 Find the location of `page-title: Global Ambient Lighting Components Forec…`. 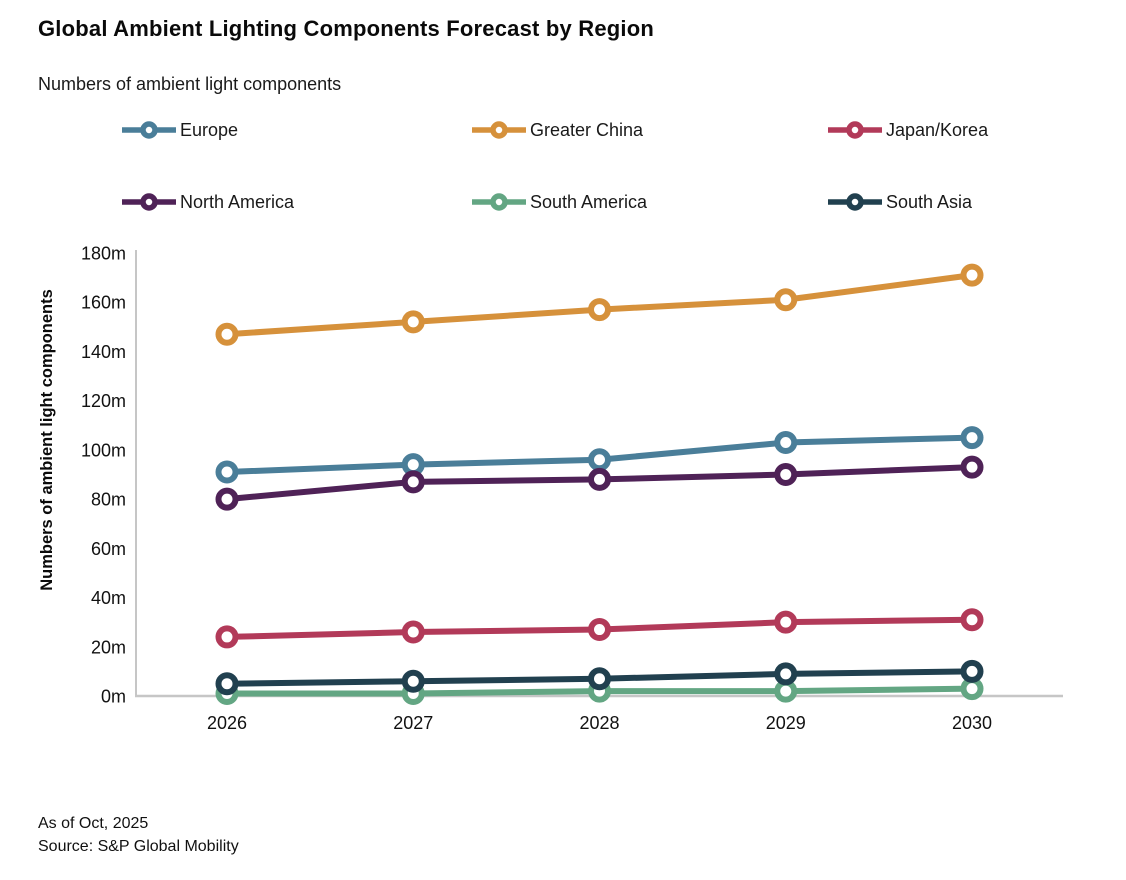

page-title: Global Ambient Lighting Components Forec… is located at coordinates (346, 28).